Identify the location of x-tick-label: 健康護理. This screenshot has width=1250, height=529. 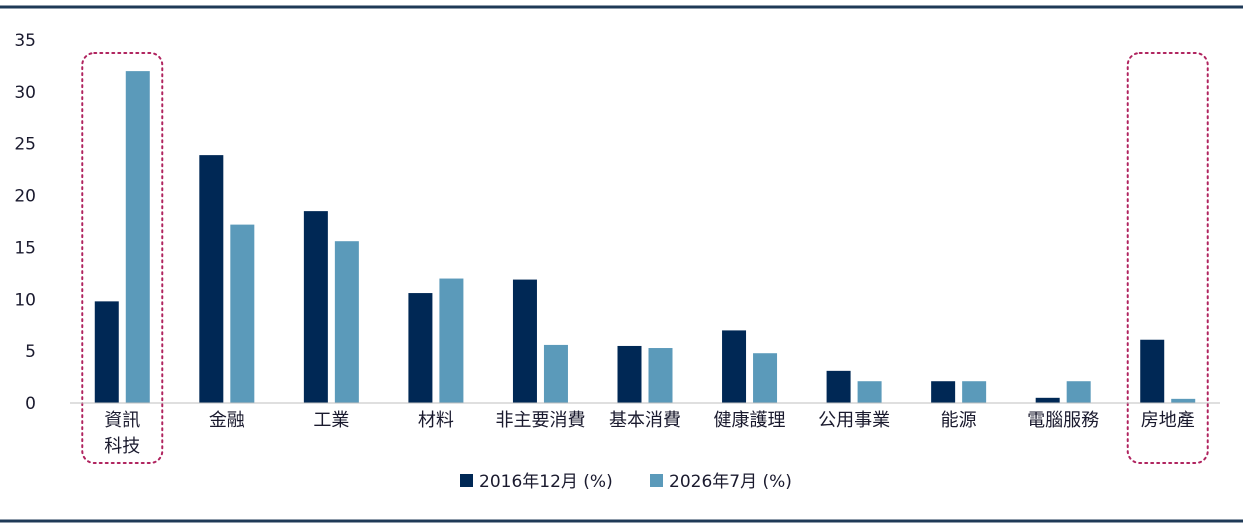
(750, 420).